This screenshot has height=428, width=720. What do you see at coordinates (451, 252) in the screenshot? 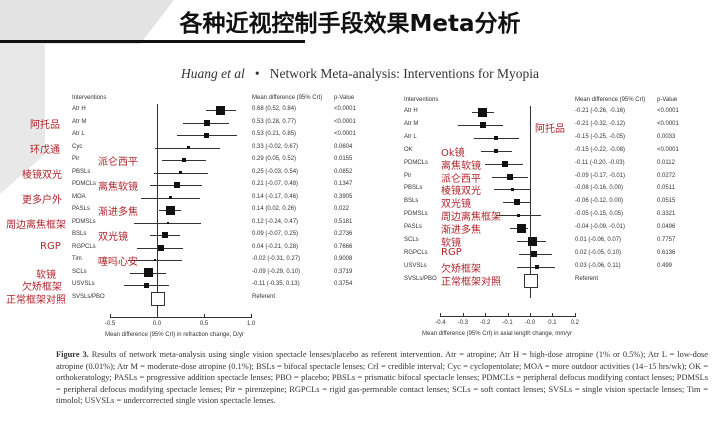
I see `chinese-annotation: RGP` at bounding box center [451, 252].